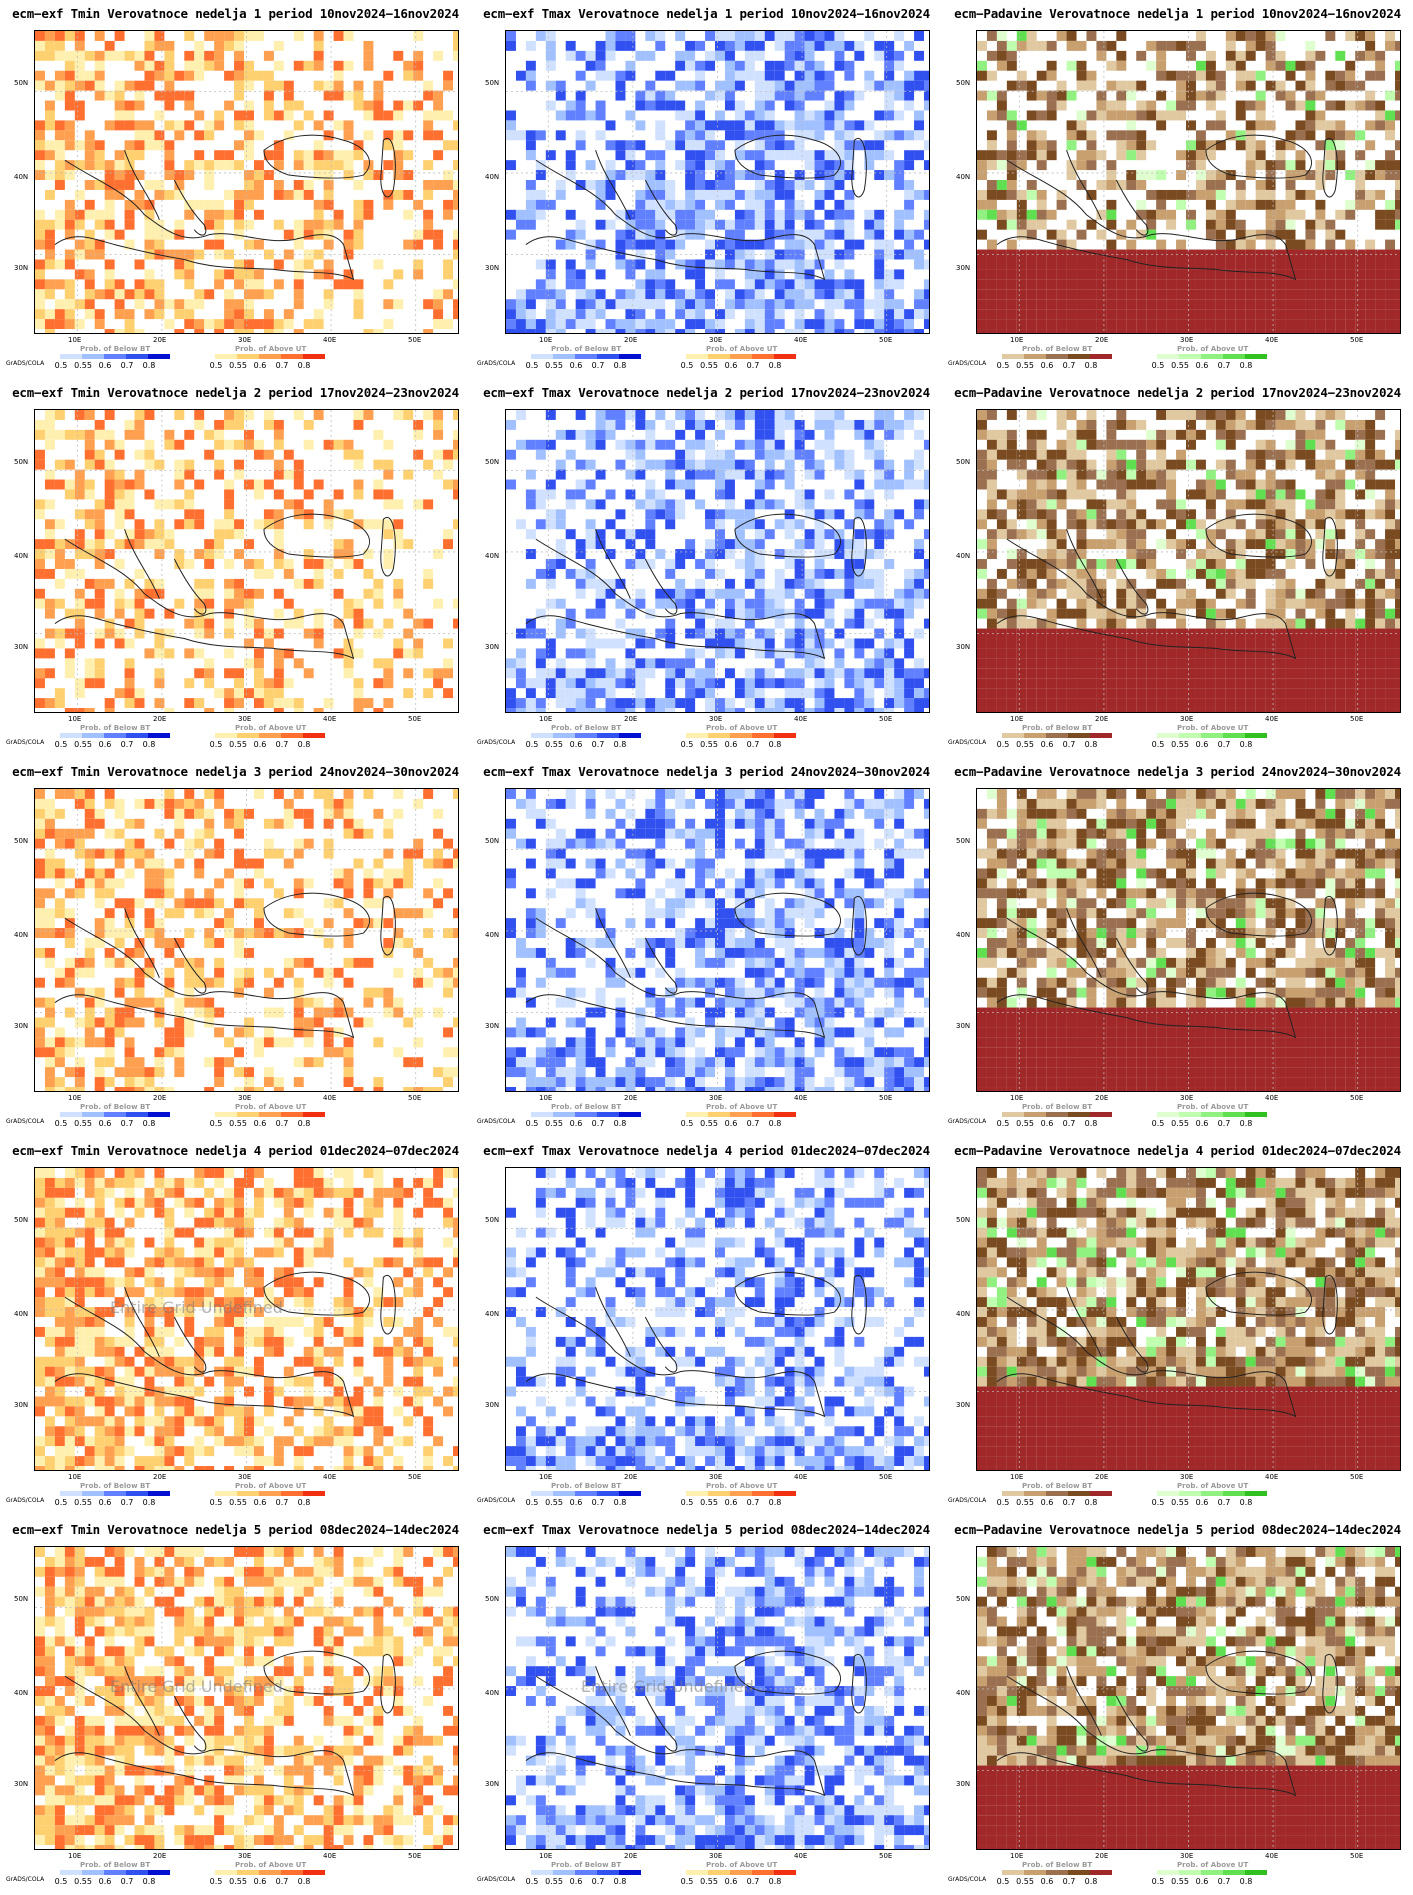 The image size is (1413, 1895). What do you see at coordinates (115, 349) in the screenshot?
I see `colorbar-title: Prob. of Below BT` at bounding box center [115, 349].